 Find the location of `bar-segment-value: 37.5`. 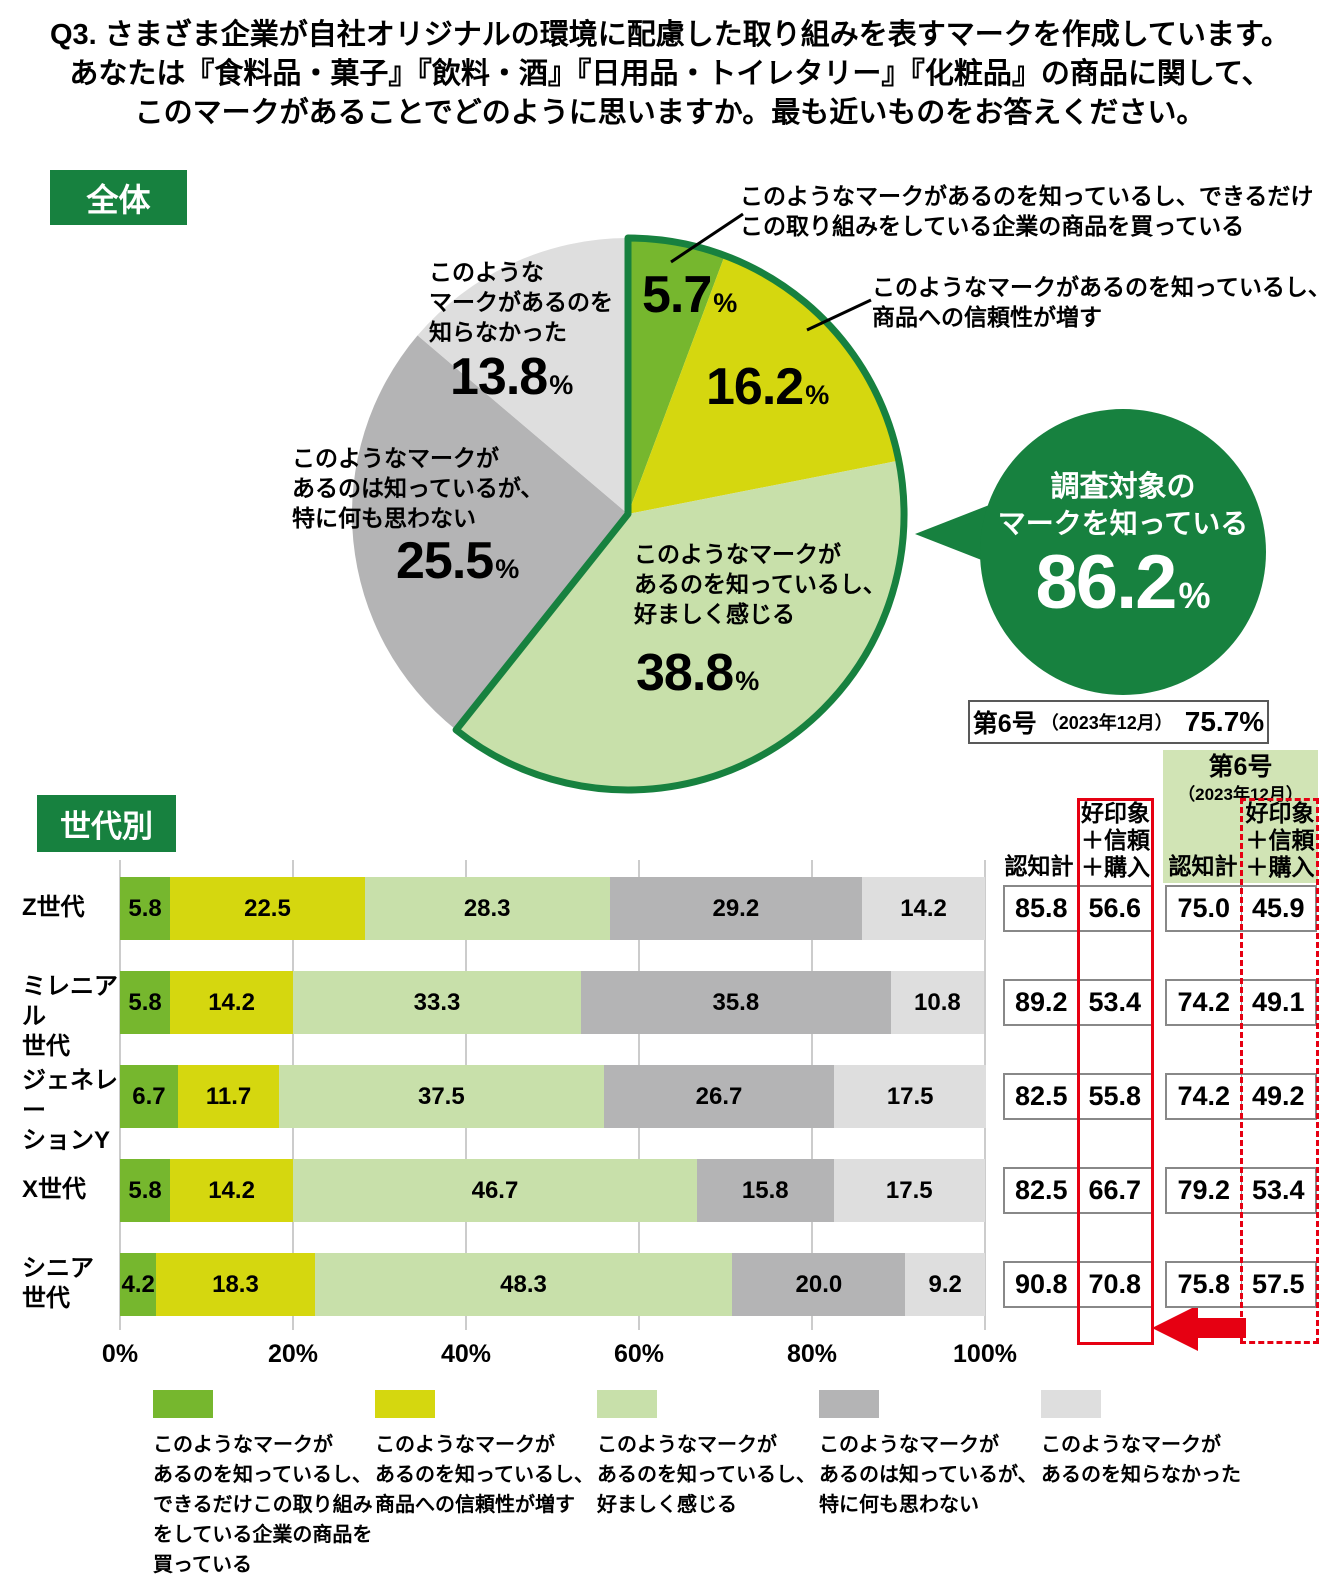

bar-segment-value: 37.5 is located at coordinates (441, 1096).